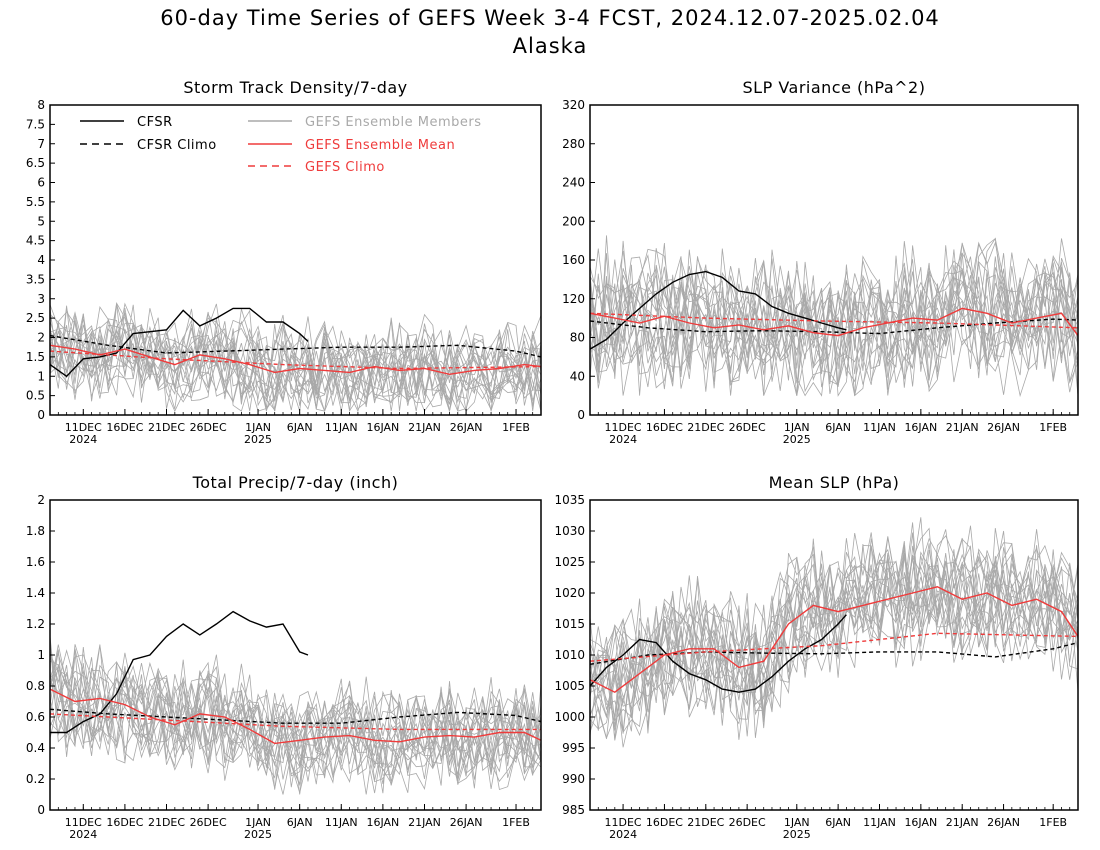  What do you see at coordinates (569, 717) in the screenshot?
I see `y-tick-label: 1000` at bounding box center [569, 717].